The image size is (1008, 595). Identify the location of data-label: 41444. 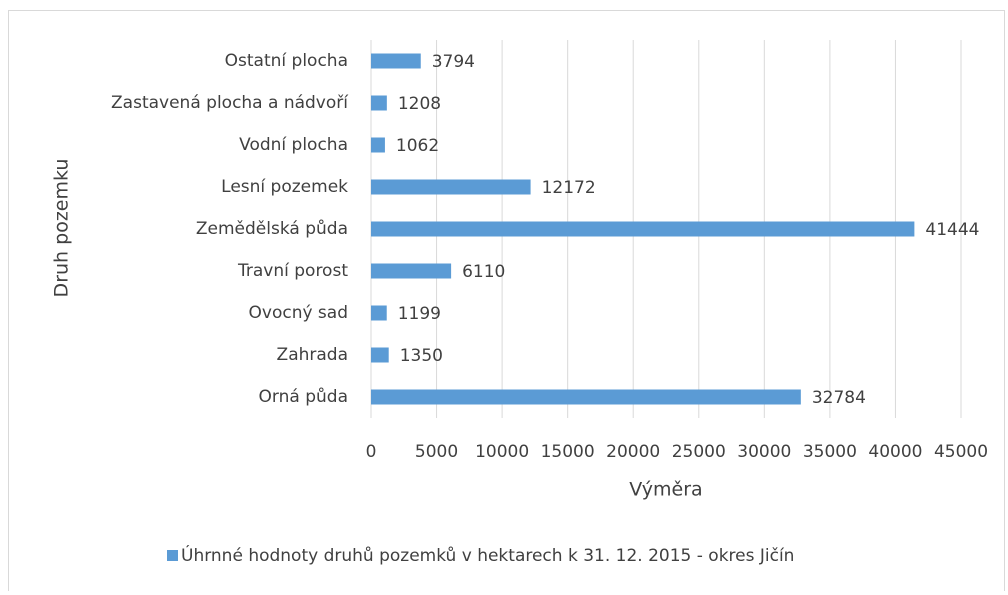
(952, 230).